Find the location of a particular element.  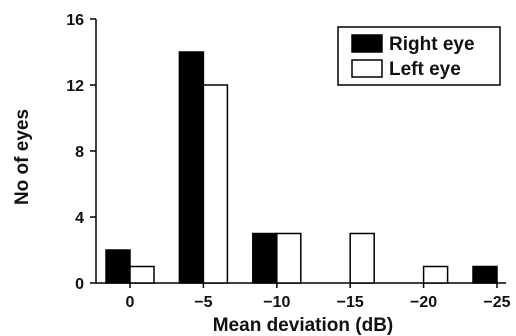

y-tick-label: 12 is located at coordinates (75, 86).